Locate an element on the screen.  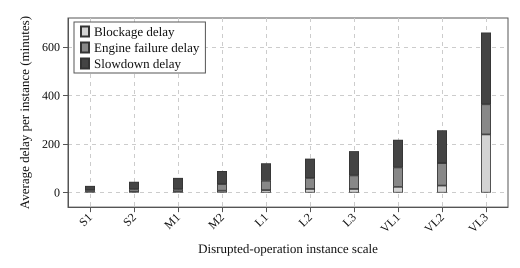
legend-label: Blockage delay is located at coordinates (134, 31).